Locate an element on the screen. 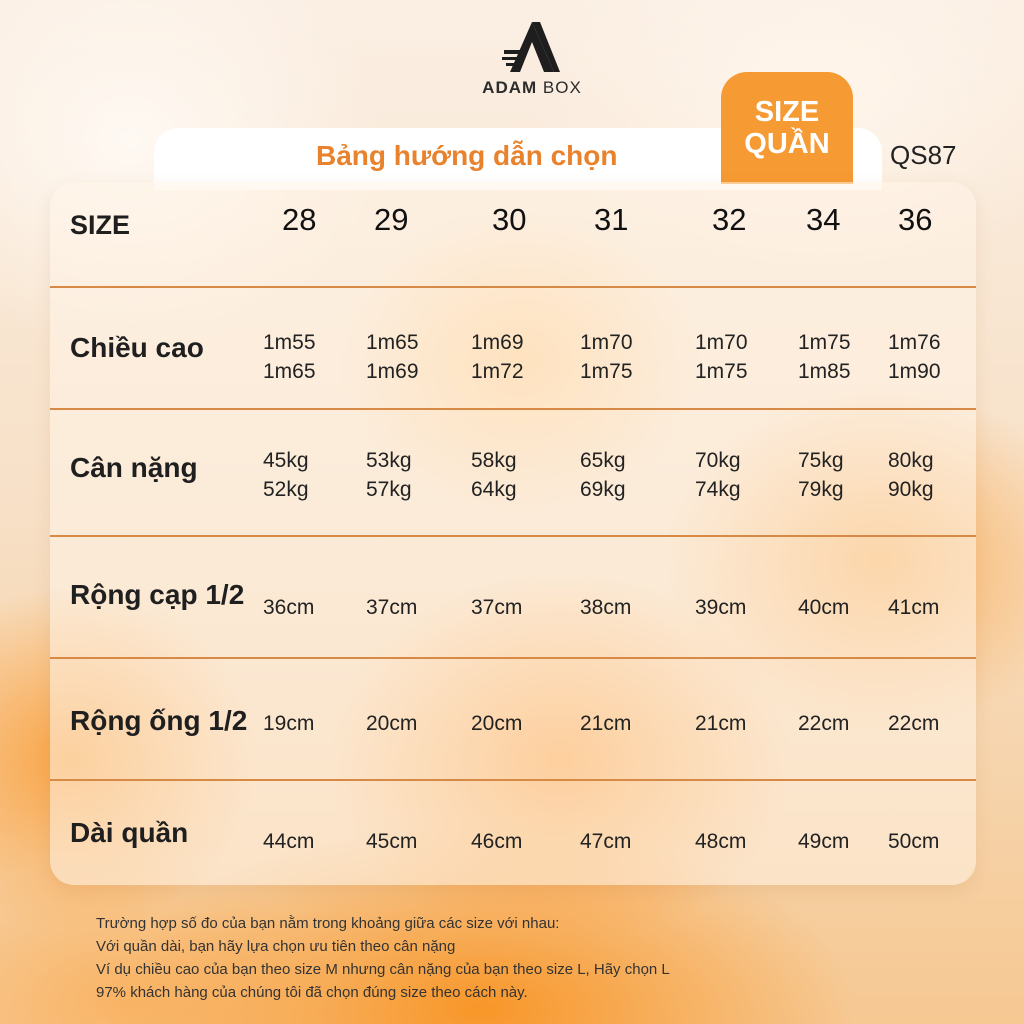 The image size is (1024, 1024). table-cell: 45cm is located at coordinates (391, 841).